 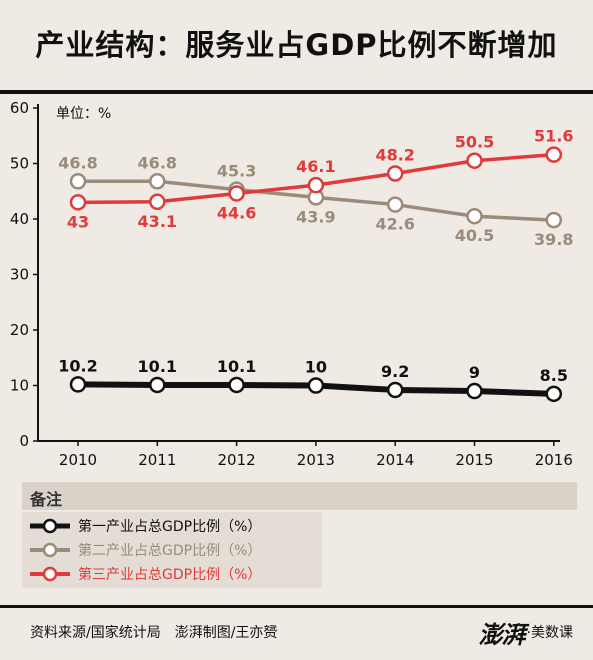 I want to click on chart-title: 产业结构：服务业占GDP比例不断增加, so click(x=296, y=45).